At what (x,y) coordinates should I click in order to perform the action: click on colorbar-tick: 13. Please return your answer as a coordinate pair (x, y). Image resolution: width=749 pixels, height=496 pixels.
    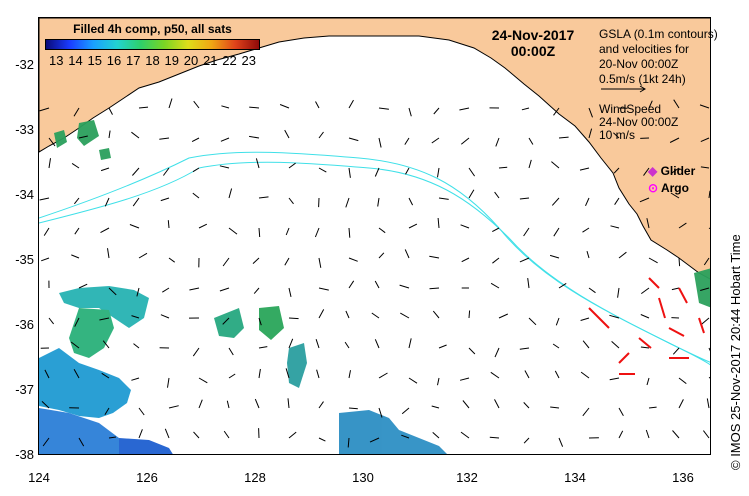
    Looking at the image, I should click on (56, 60).